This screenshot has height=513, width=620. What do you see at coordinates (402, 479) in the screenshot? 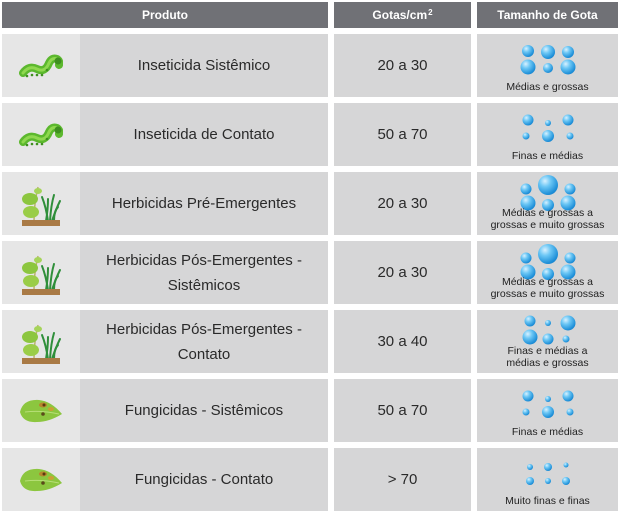
I see `droplets-per-cm2: > 70` at bounding box center [402, 479].